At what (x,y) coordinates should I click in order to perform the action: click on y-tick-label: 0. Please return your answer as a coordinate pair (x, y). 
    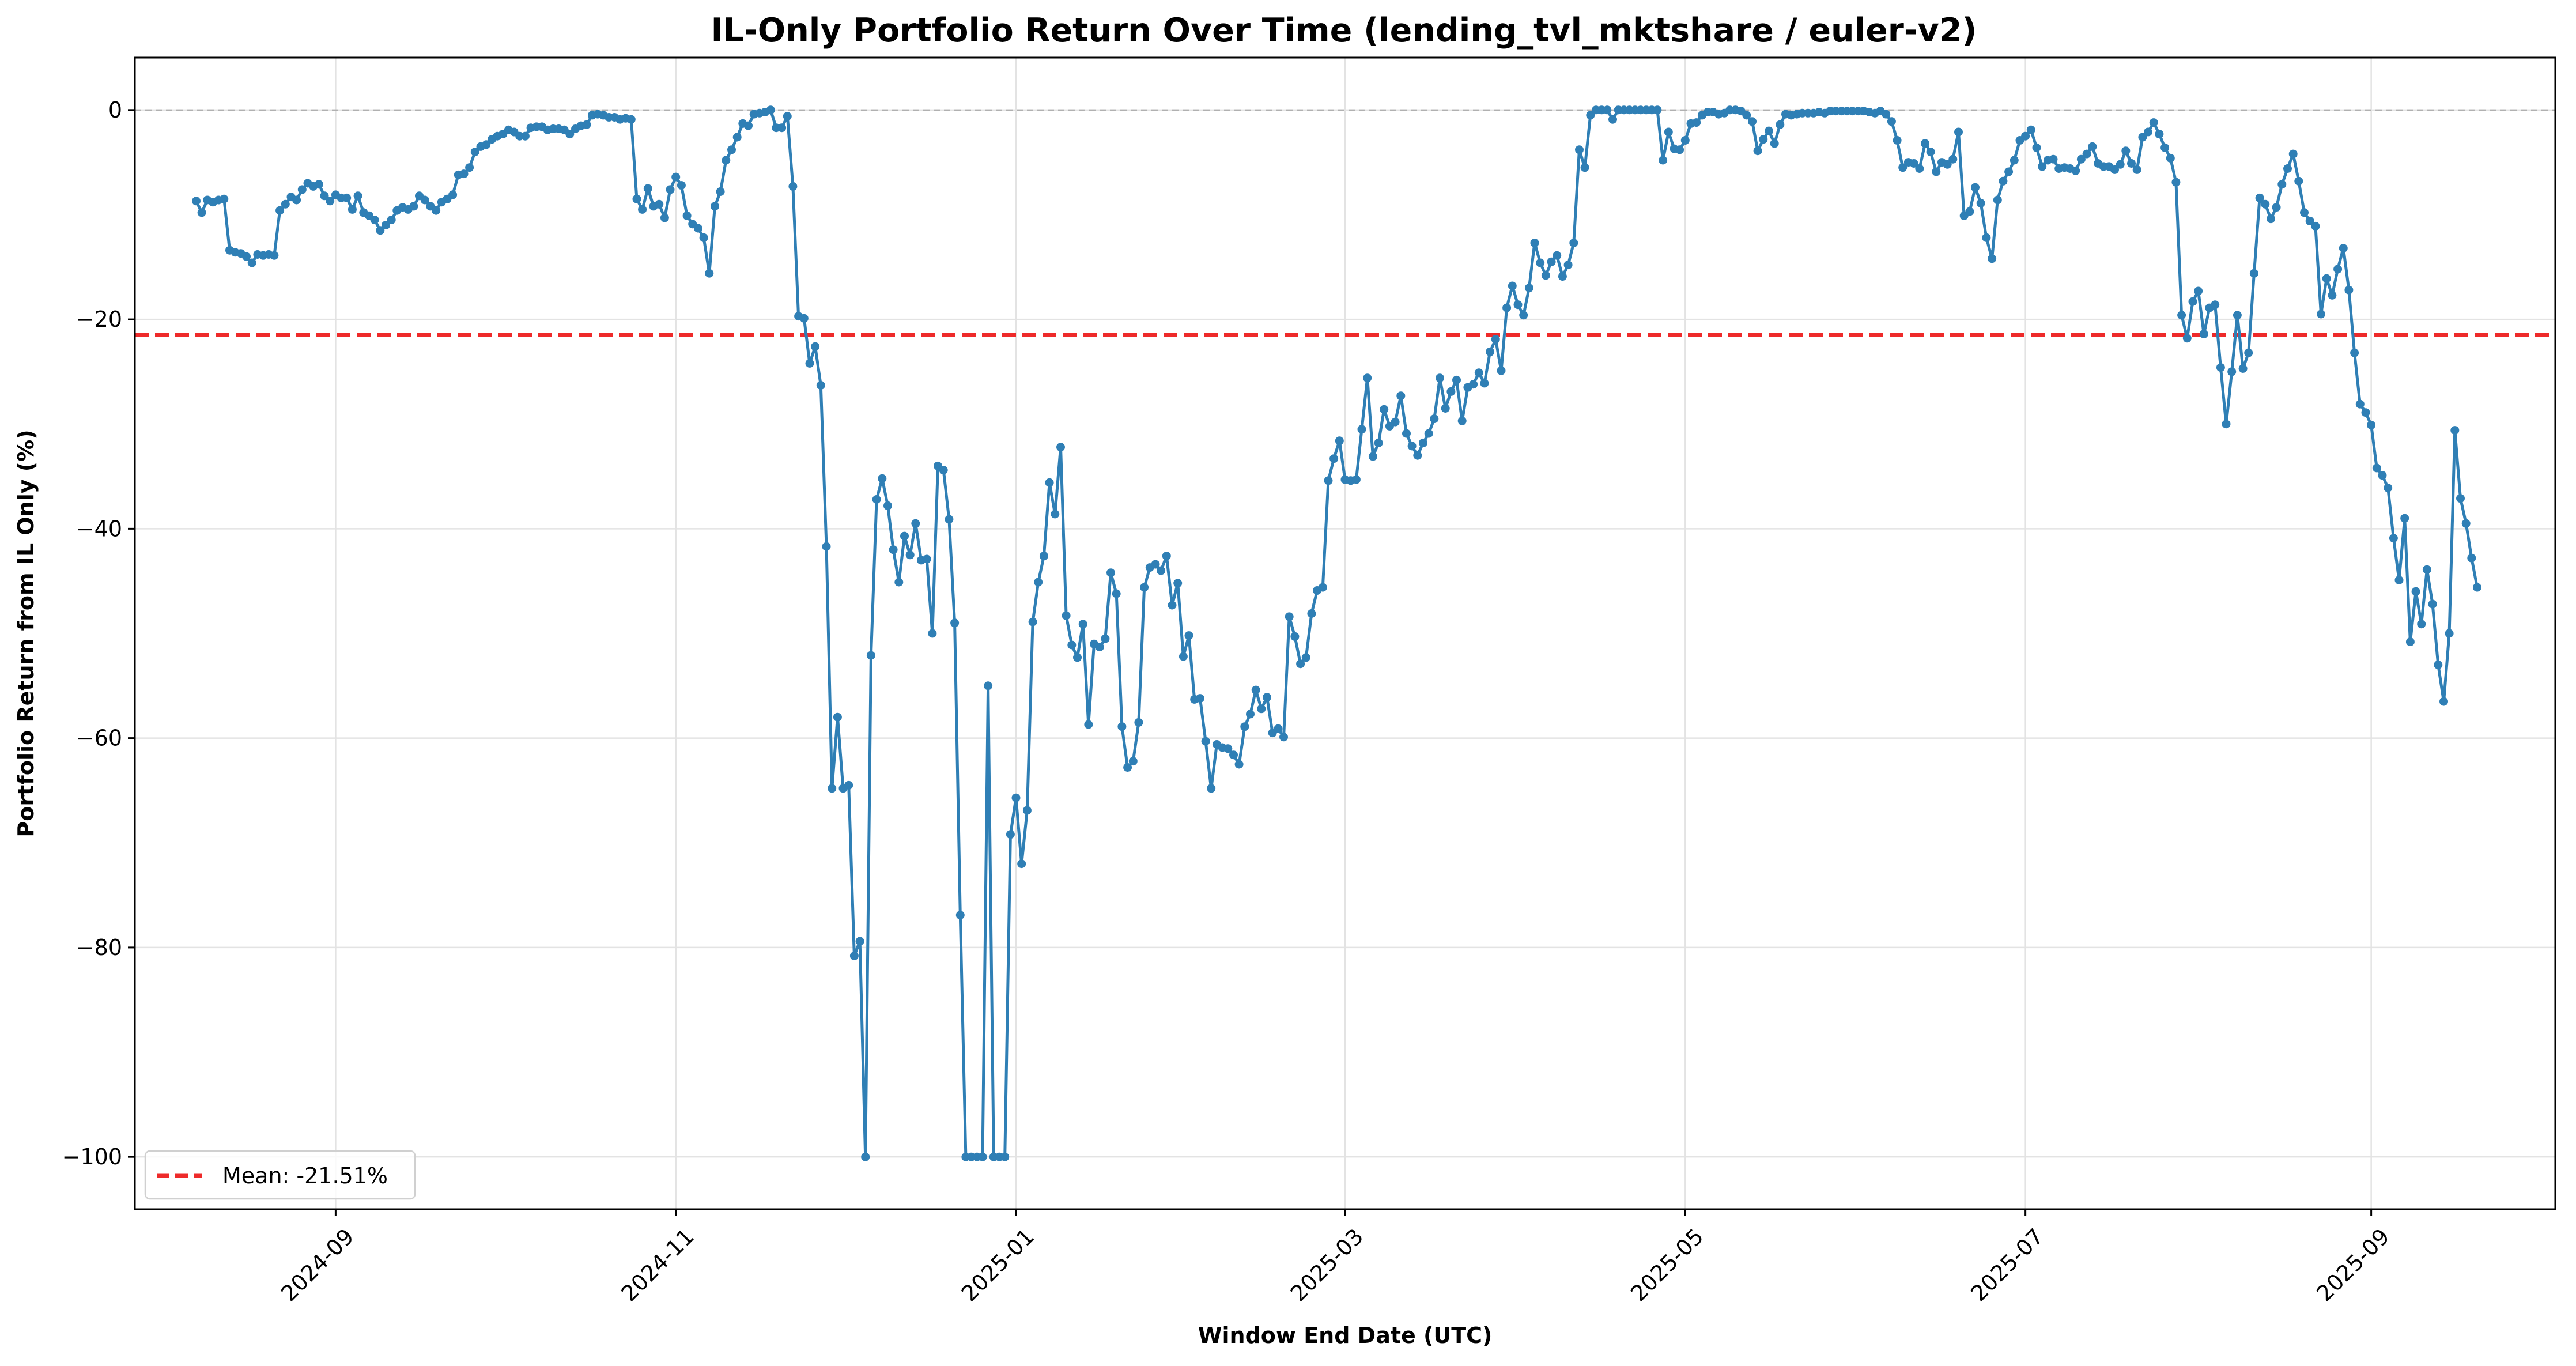
    Looking at the image, I should click on (115, 110).